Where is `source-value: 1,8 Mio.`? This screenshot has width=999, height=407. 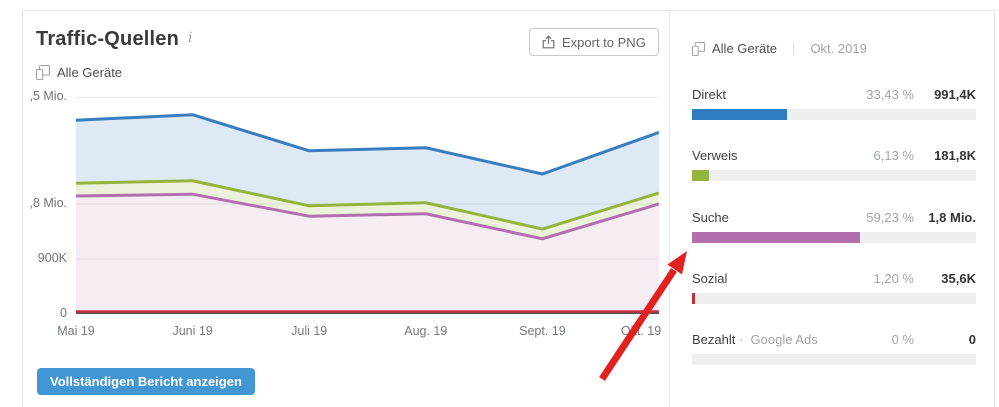 source-value: 1,8 Mio. is located at coordinates (952, 217).